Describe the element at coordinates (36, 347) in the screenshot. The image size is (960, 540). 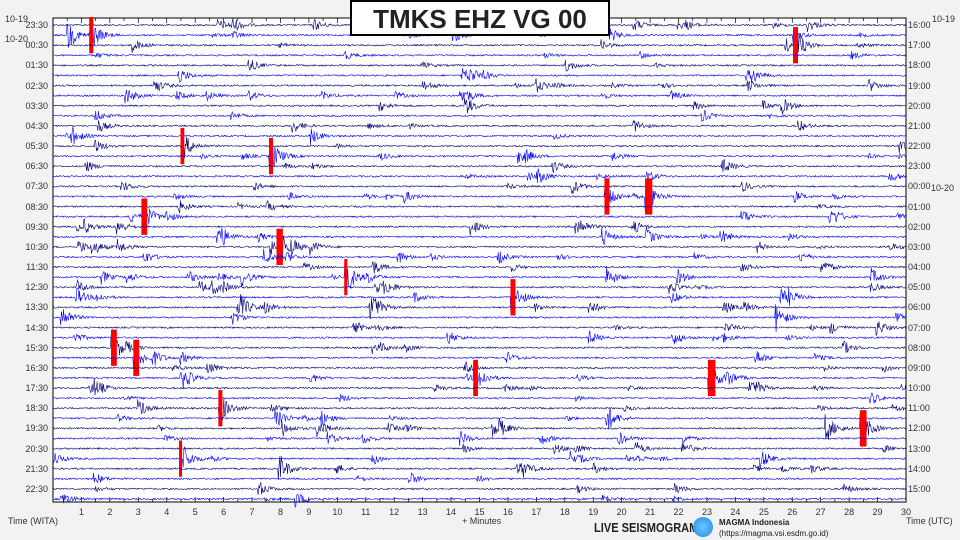
I see `left-time-label: 15:30` at that location.